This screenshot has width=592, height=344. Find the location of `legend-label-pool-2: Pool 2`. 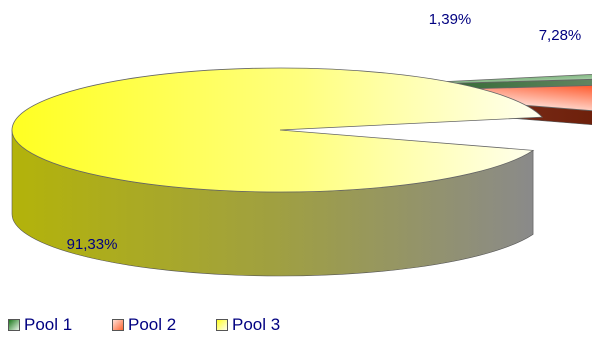

legend-label-pool-2: Pool 2 is located at coordinates (152, 324).